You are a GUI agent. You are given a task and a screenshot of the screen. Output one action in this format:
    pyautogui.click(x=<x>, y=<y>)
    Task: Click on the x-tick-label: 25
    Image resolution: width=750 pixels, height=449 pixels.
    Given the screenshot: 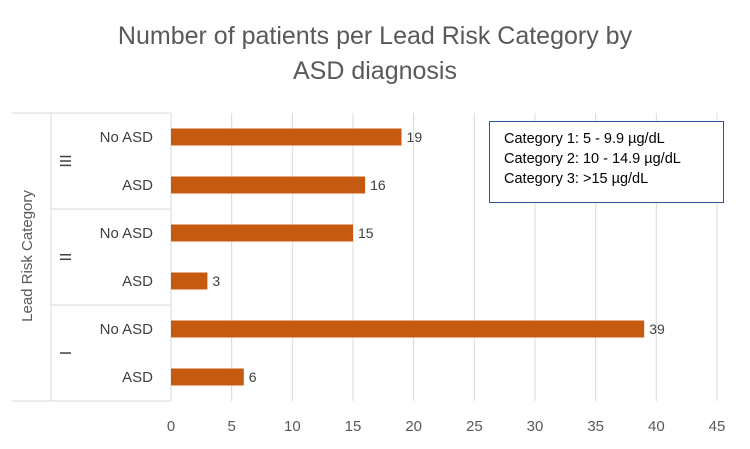 What is the action you would take?
    pyautogui.click(x=474, y=426)
    